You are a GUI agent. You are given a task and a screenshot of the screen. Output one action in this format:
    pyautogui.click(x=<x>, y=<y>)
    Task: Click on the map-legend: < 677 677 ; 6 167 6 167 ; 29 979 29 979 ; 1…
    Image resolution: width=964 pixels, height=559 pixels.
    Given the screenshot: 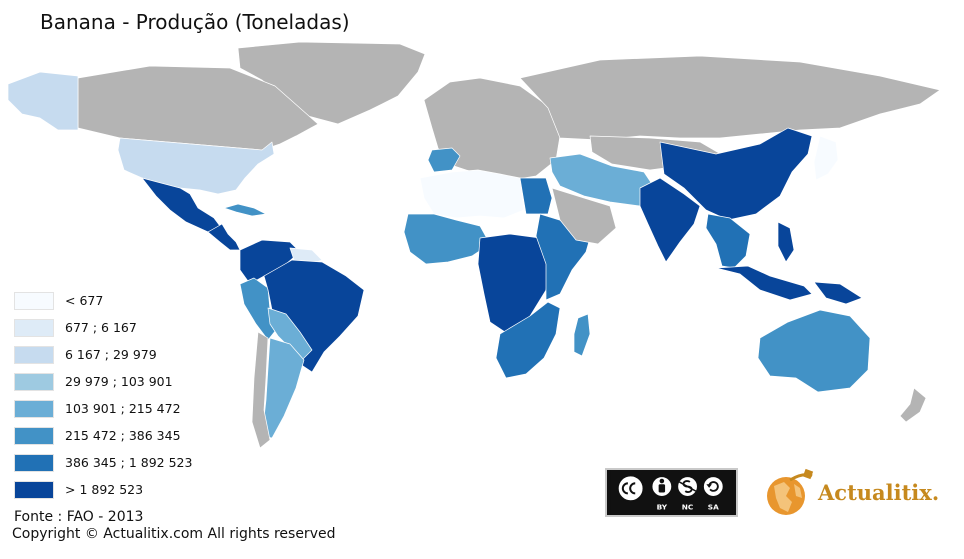 What is the action you would take?
    pyautogui.click(x=103, y=395)
    